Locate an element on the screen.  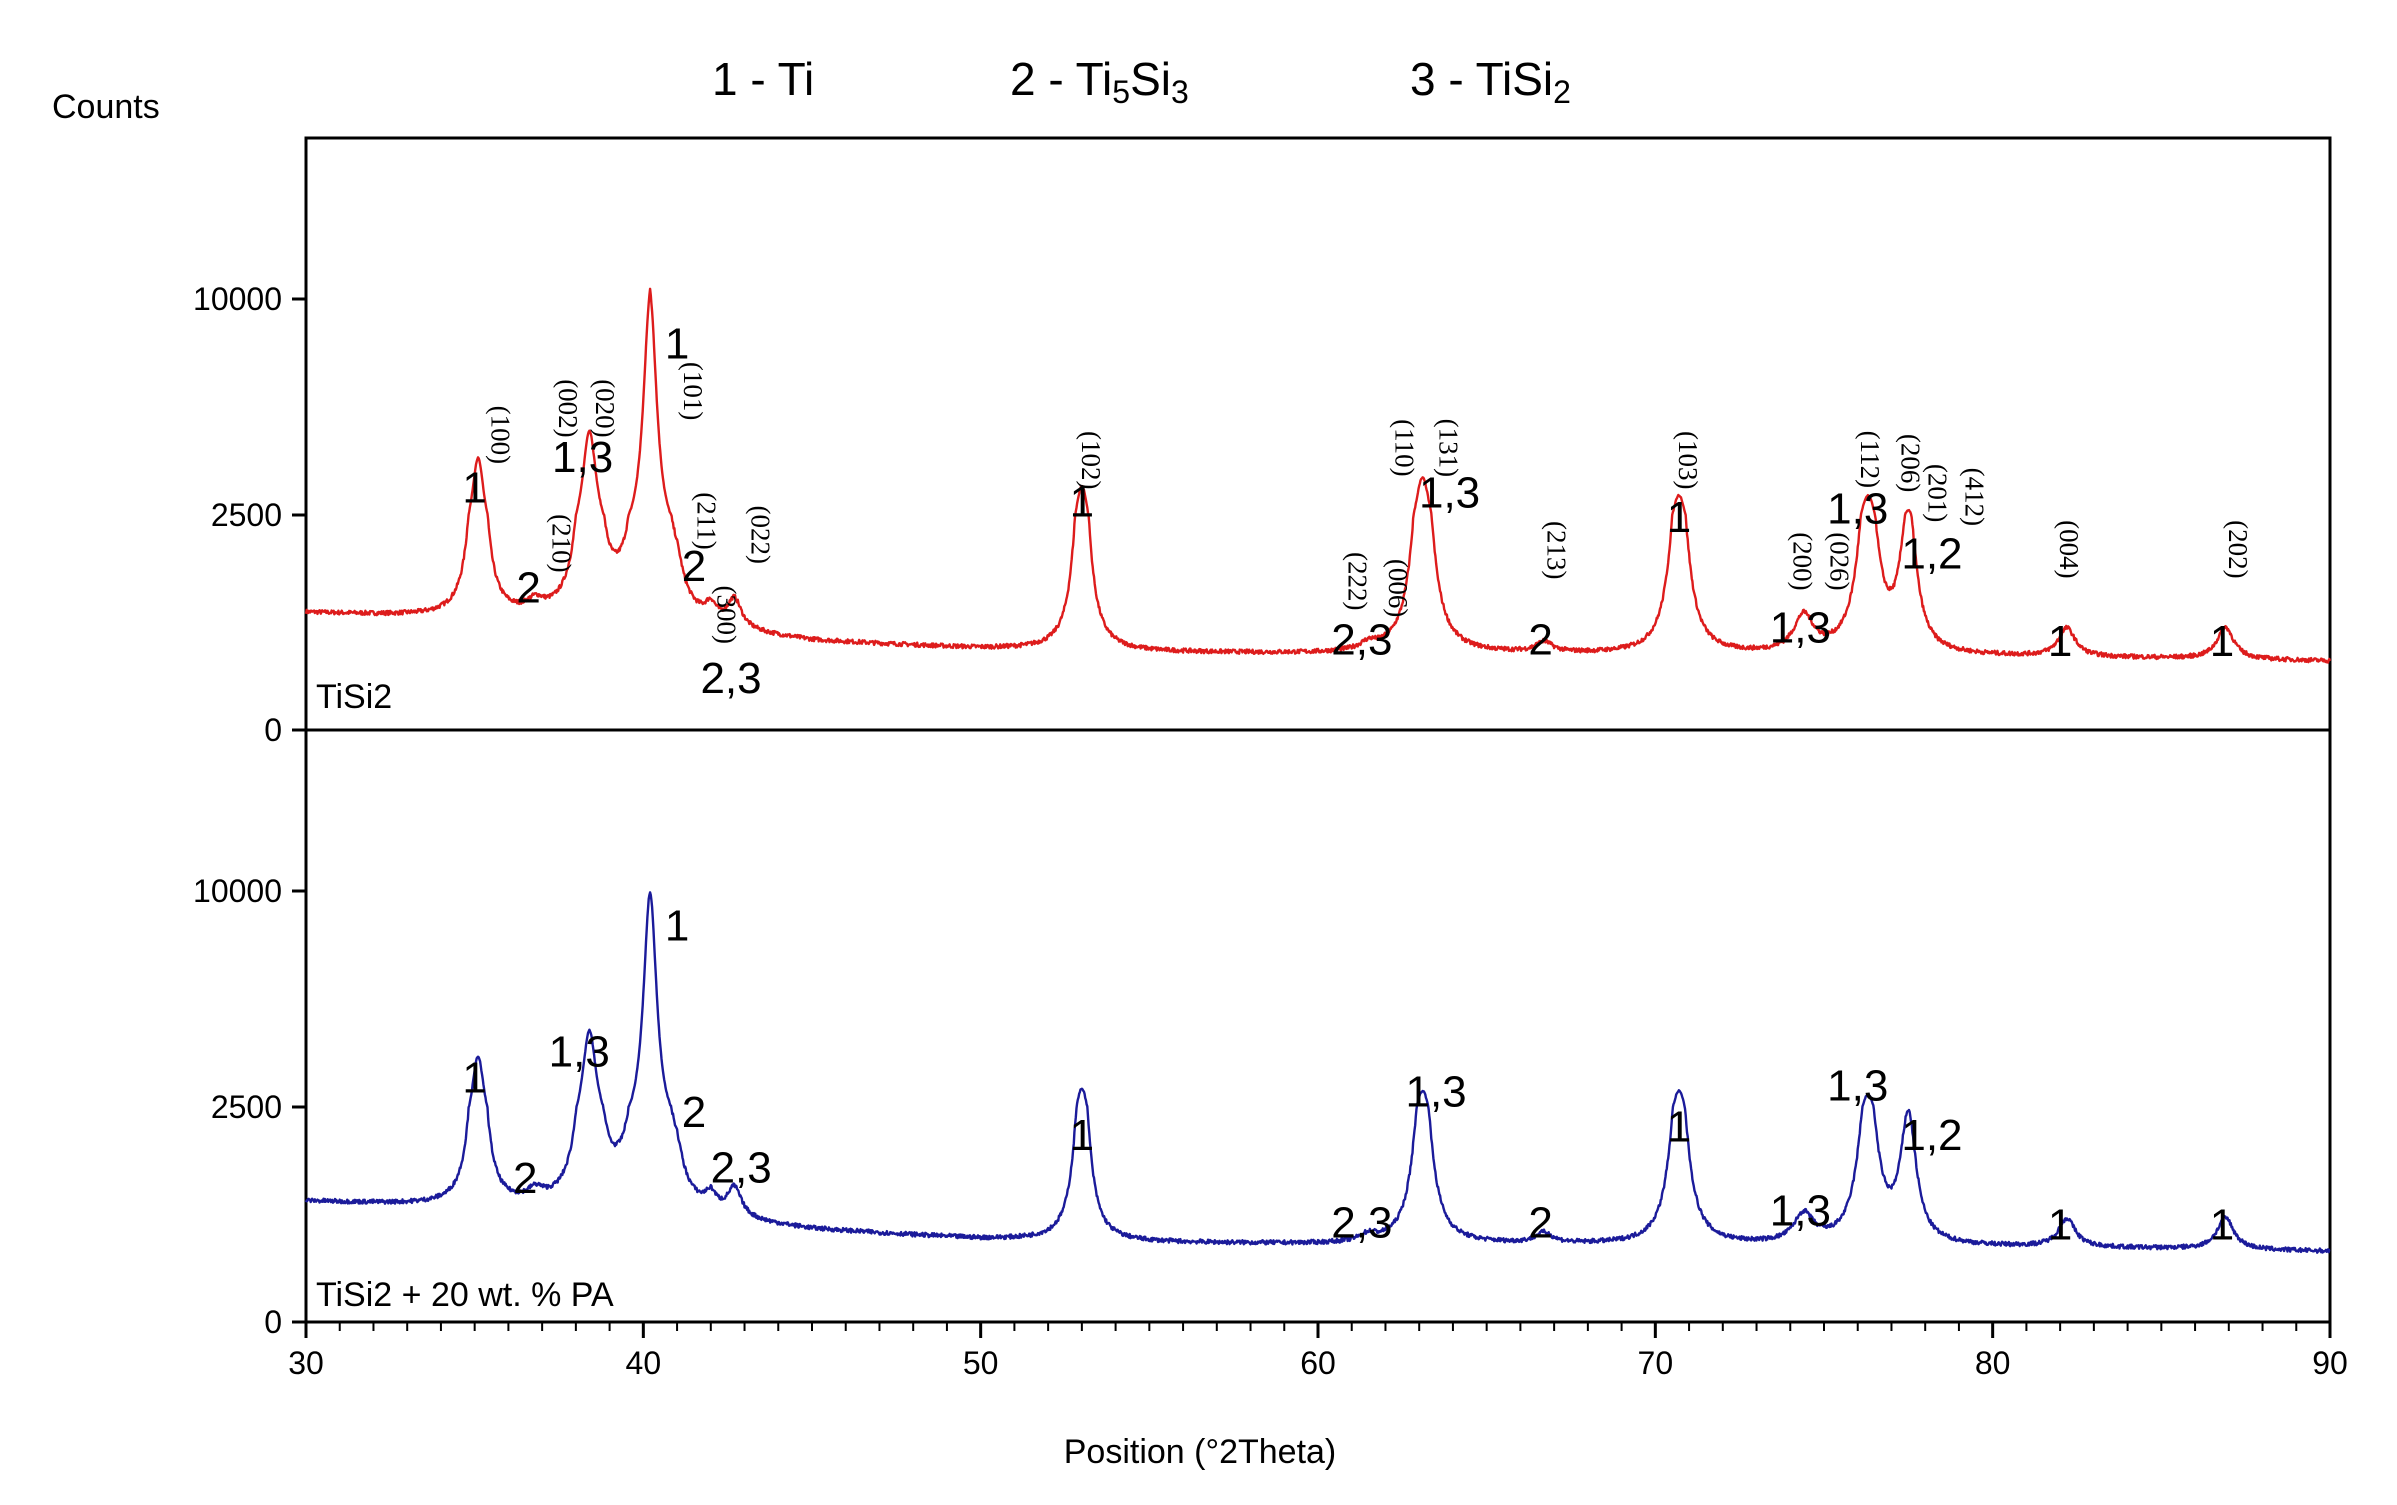
miller-index-label: (004) is located at coordinates (2069, 549).